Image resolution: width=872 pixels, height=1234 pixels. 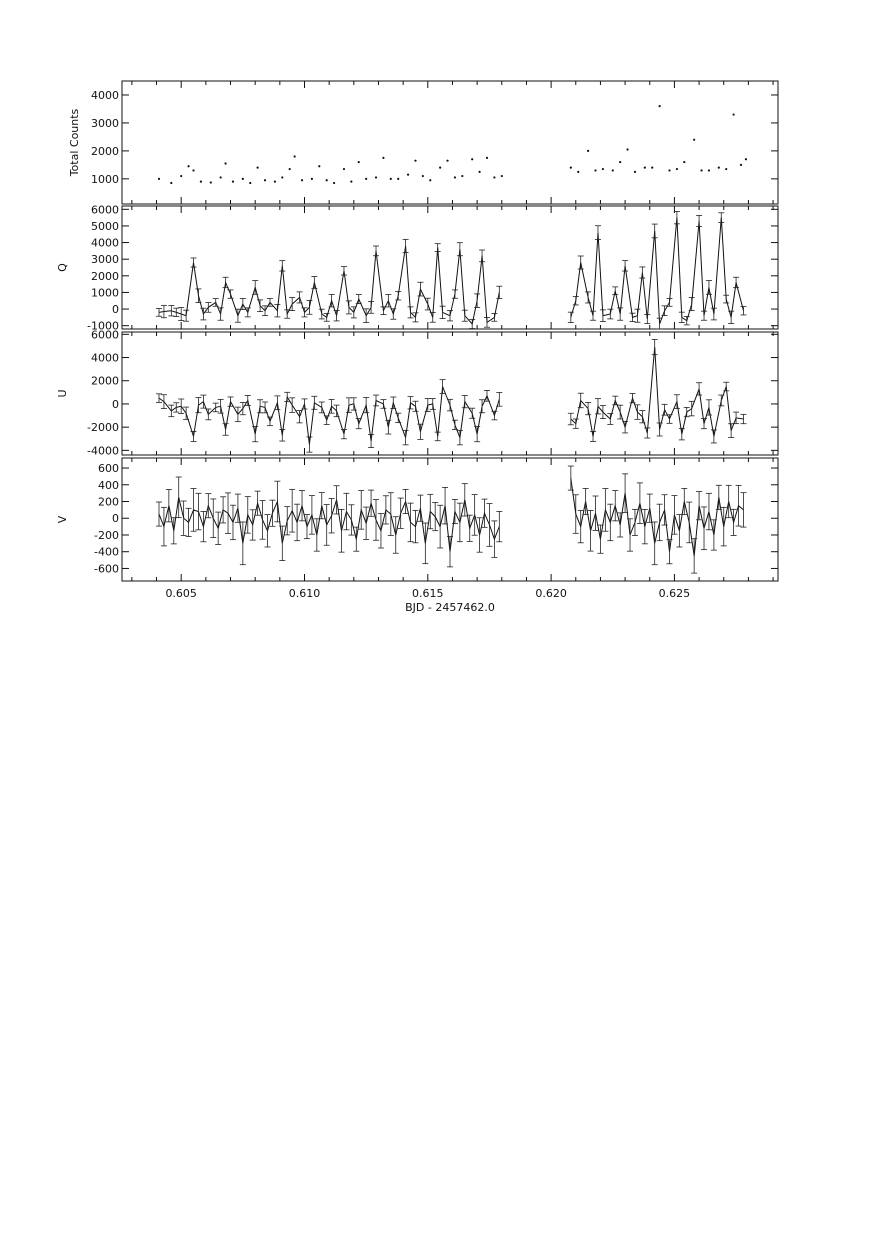 I want to click on panel-total_counts: 1000 2000 3000 4000 Total Counts, so click(x=423, y=142).